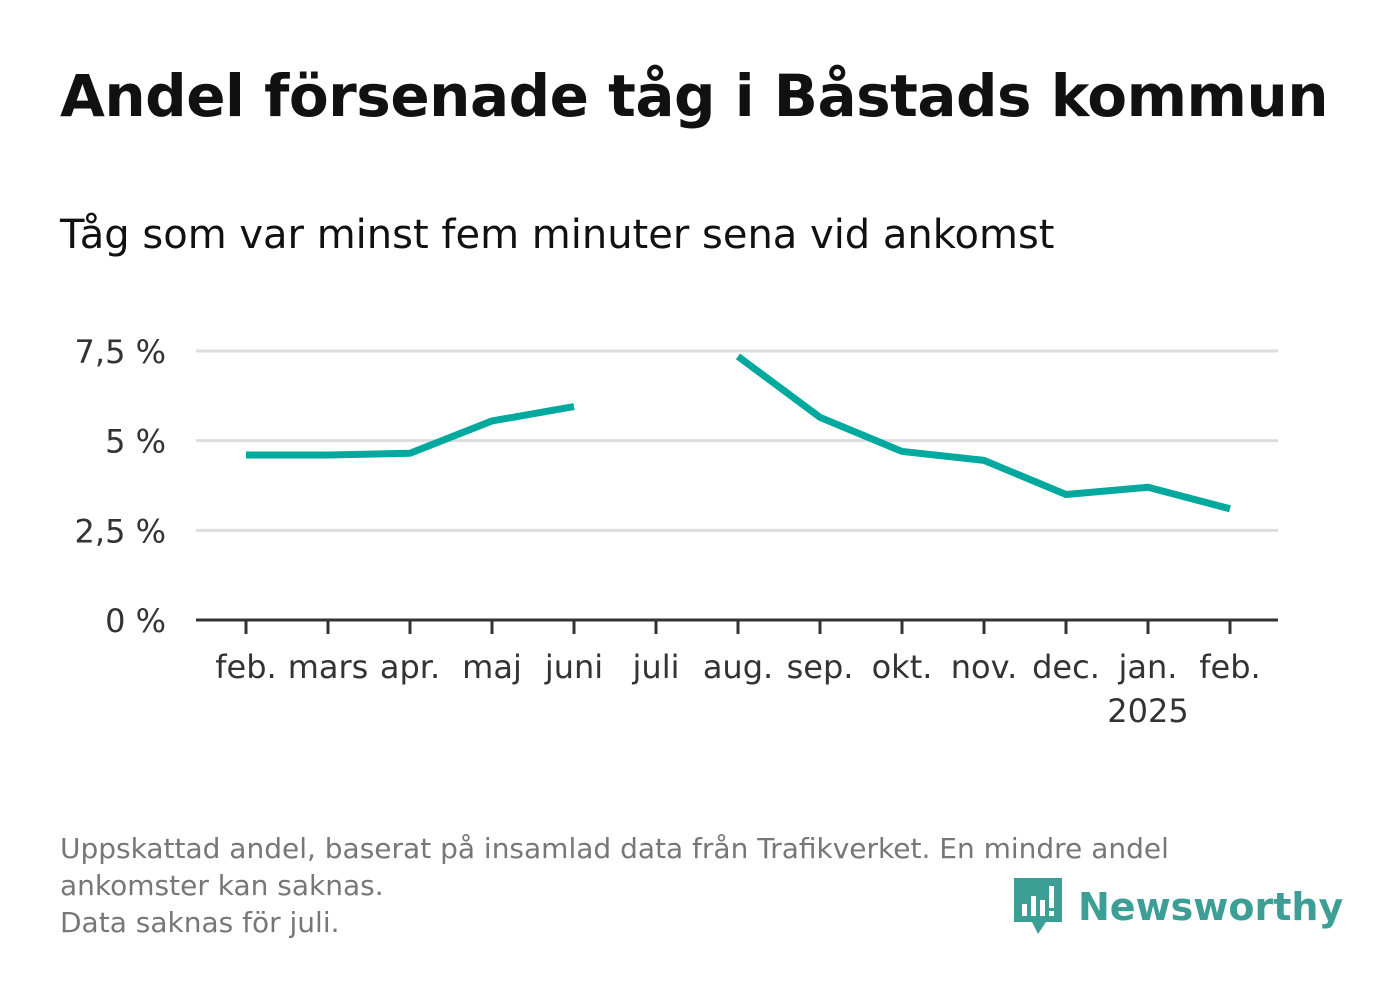 The height and width of the screenshot is (999, 1382). What do you see at coordinates (120, 486) in the screenshot?
I see `y-axis-labels: 0 % 2,5 % 5 % 7,5 %` at bounding box center [120, 486].